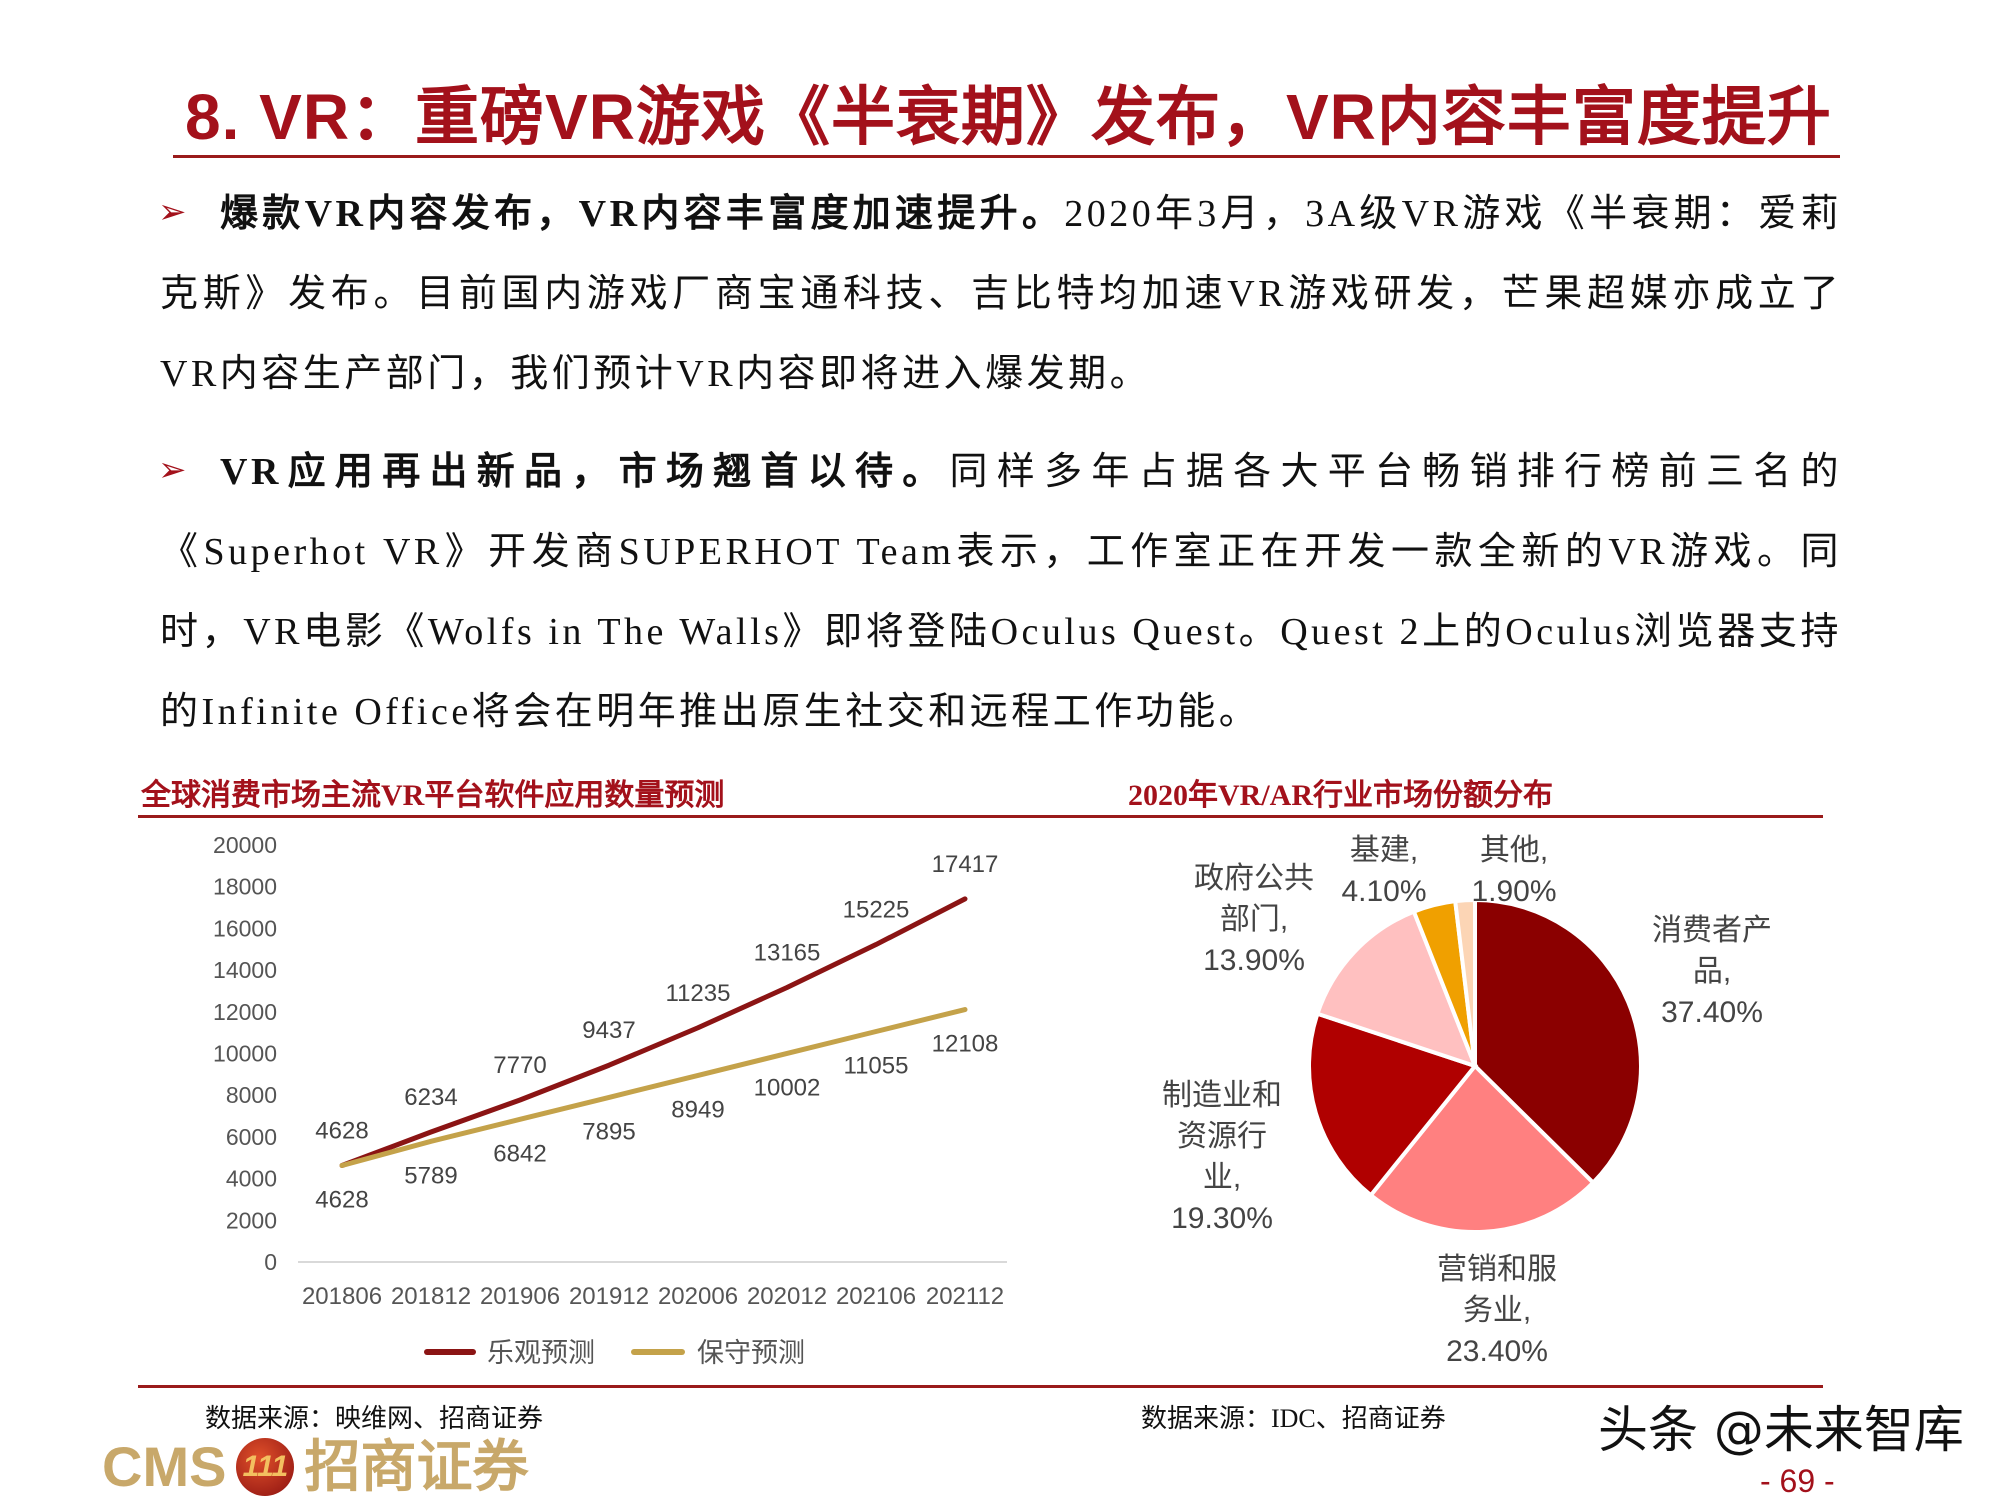 This screenshot has height=1500, width=2000. Describe the element at coordinates (697, 1109) in the screenshot. I see `data-label: 8949` at that location.